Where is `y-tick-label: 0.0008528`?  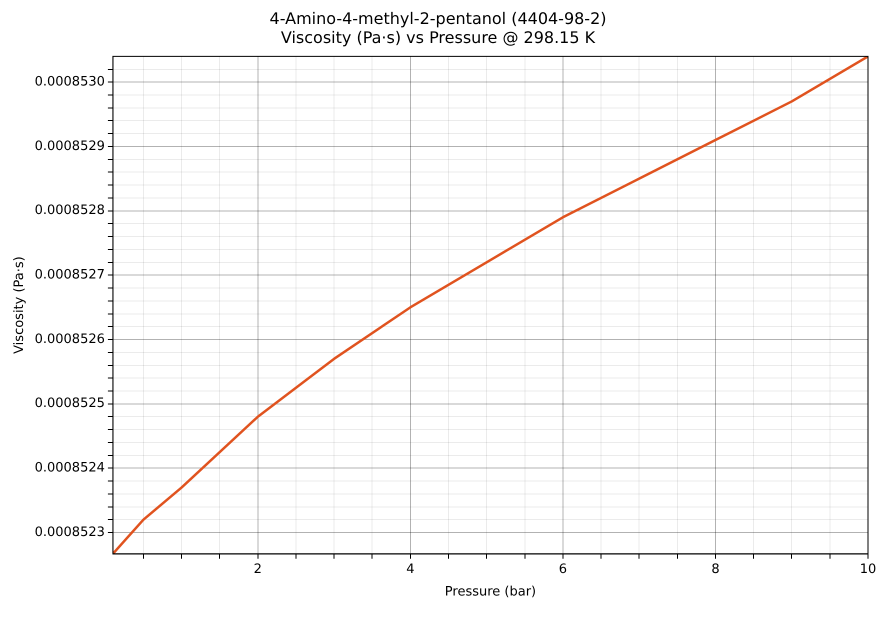
y-tick-label: 0.0008528 is located at coordinates (69, 210).